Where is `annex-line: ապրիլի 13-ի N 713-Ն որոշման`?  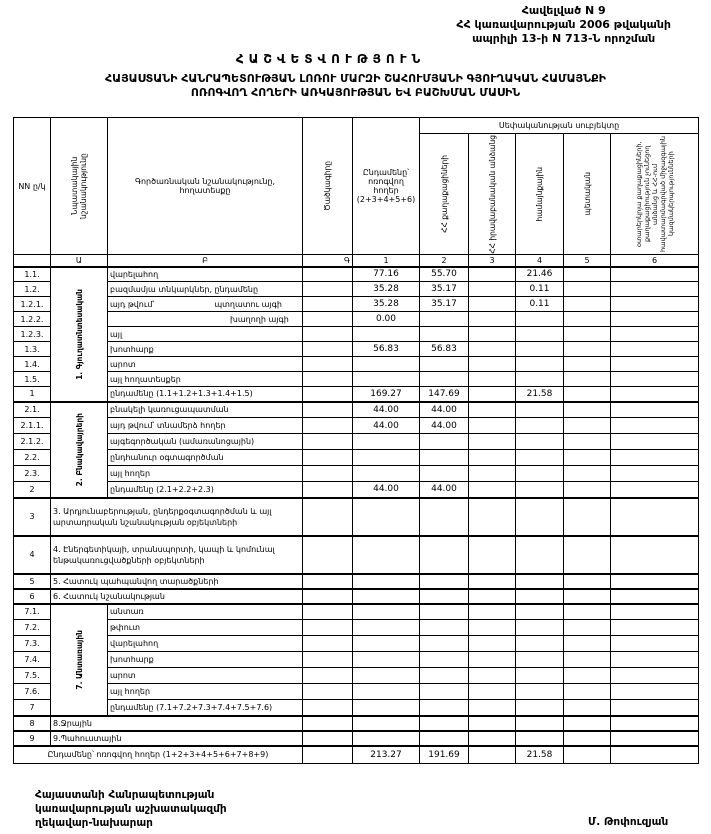 annex-line: ապրիլի 13-ի N 713-Ն որոշման is located at coordinates (564, 38).